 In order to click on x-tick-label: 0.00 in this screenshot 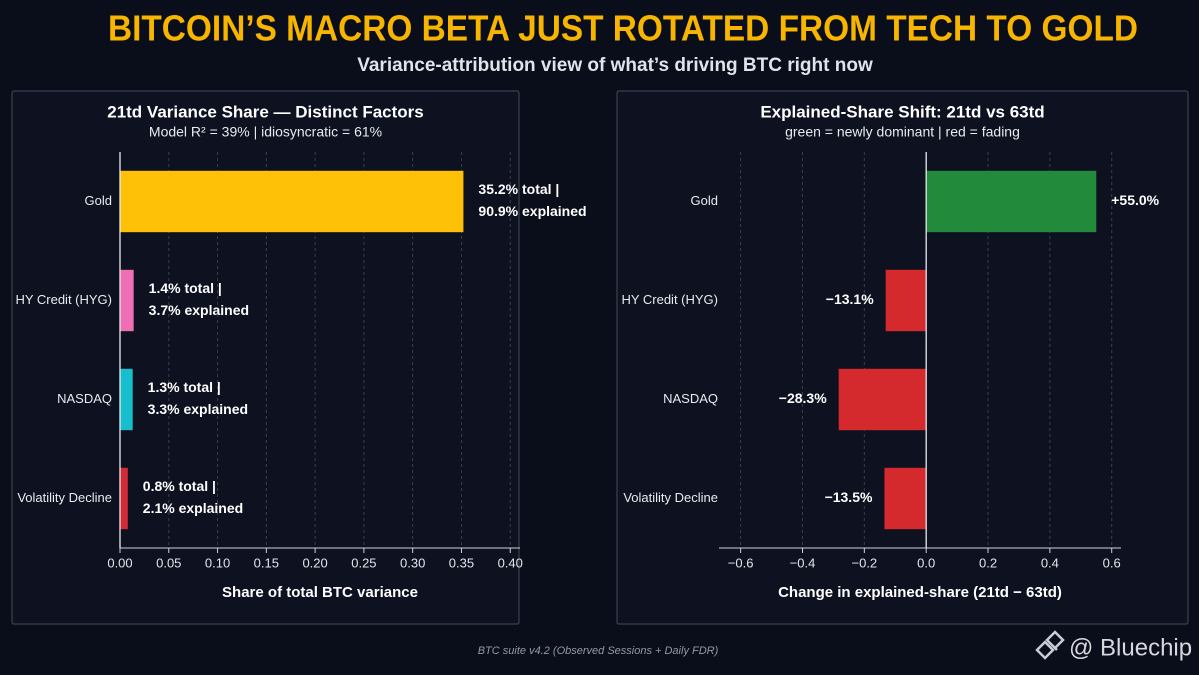, I will do `click(119, 562)`.